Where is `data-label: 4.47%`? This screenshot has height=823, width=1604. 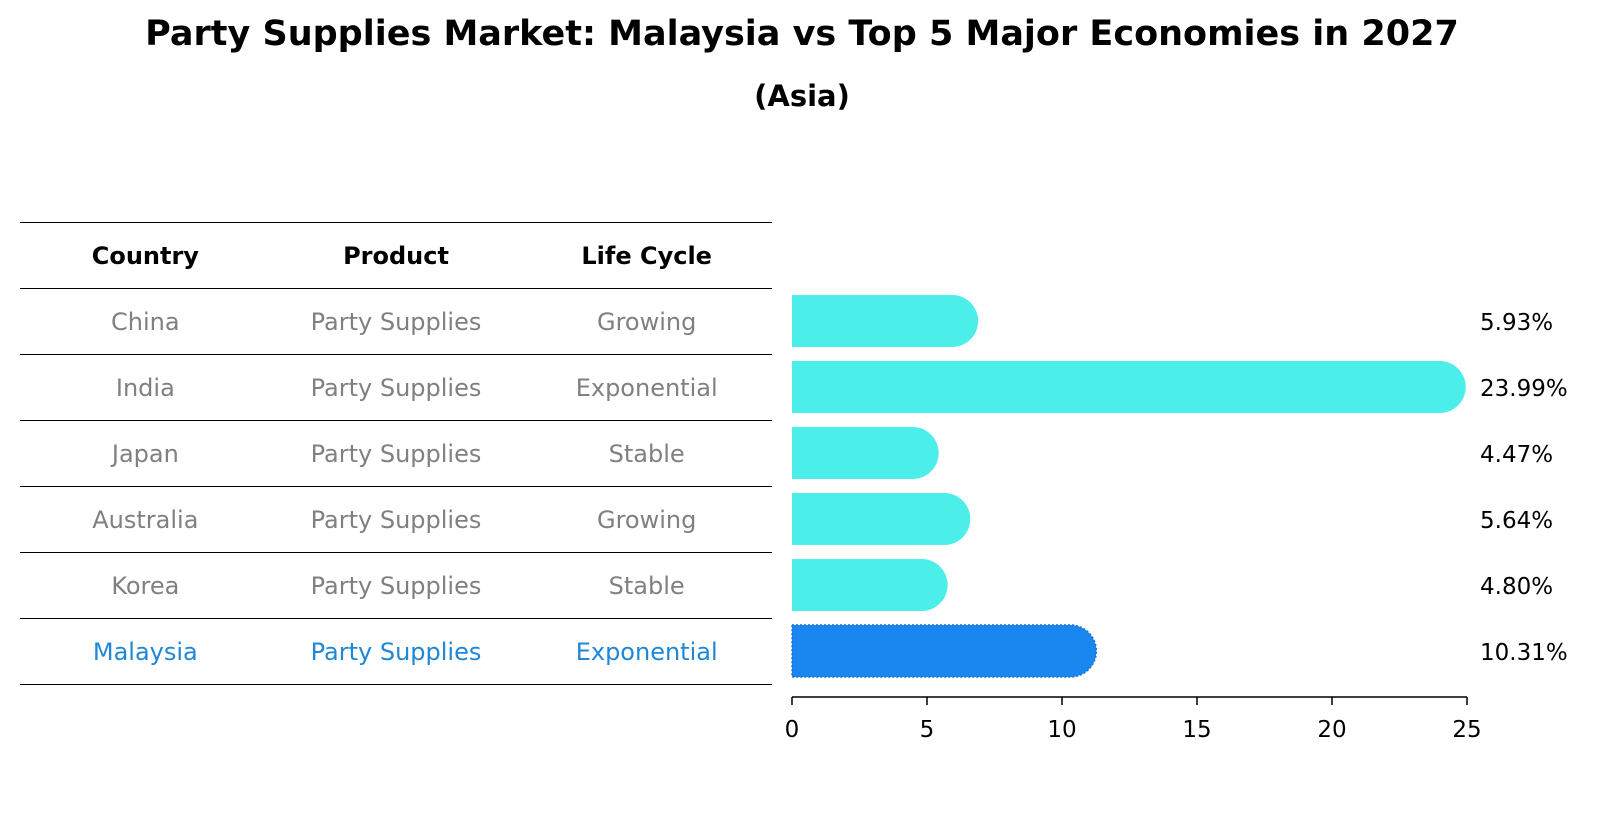 data-label: 4.47% is located at coordinates (1516, 455).